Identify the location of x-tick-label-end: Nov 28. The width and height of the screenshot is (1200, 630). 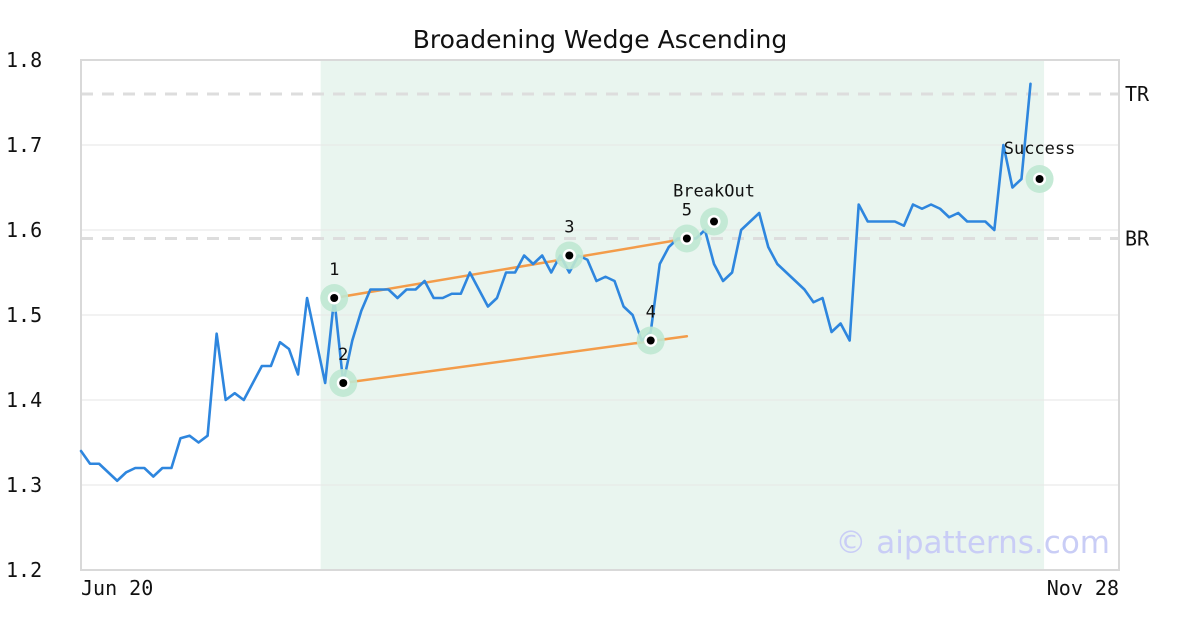
(1083, 588).